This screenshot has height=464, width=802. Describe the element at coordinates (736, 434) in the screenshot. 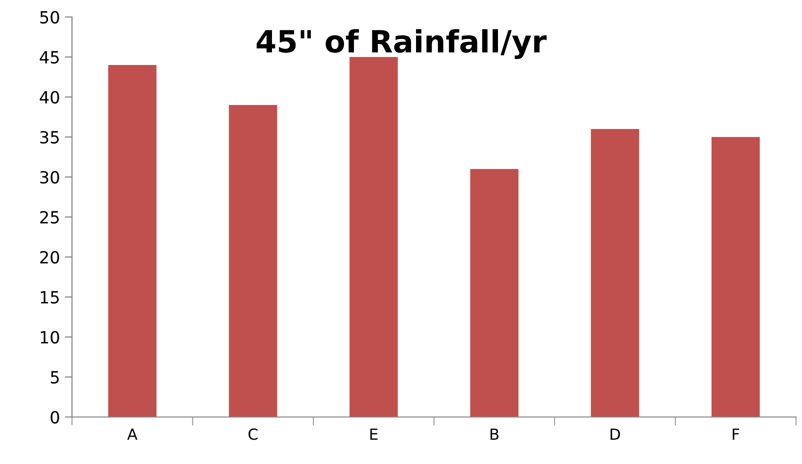

I see `x-tick-label: F` at that location.